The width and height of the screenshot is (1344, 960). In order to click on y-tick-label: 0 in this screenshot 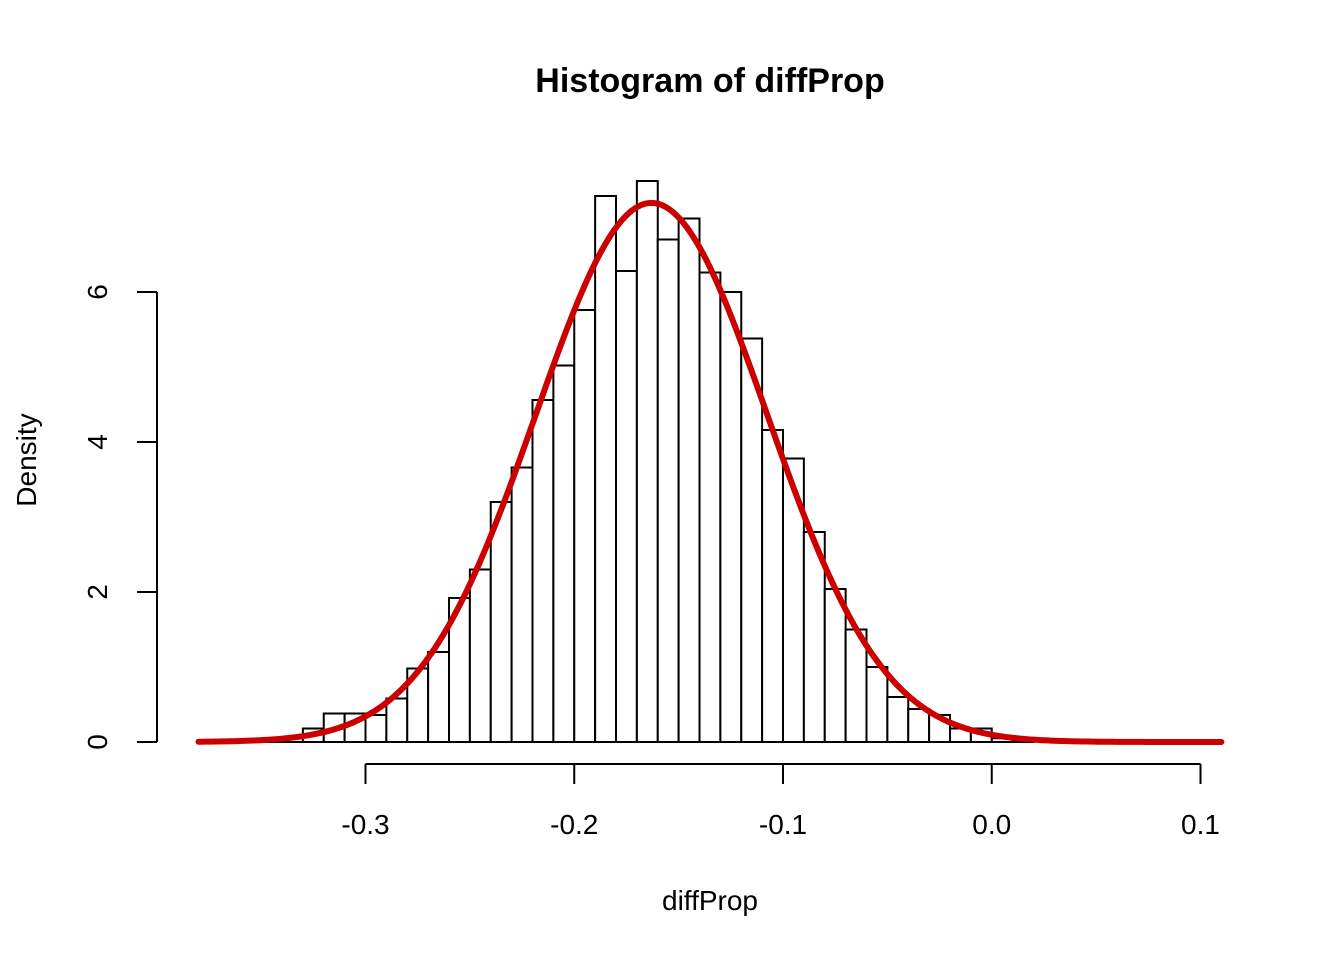, I will do `click(97, 742)`.